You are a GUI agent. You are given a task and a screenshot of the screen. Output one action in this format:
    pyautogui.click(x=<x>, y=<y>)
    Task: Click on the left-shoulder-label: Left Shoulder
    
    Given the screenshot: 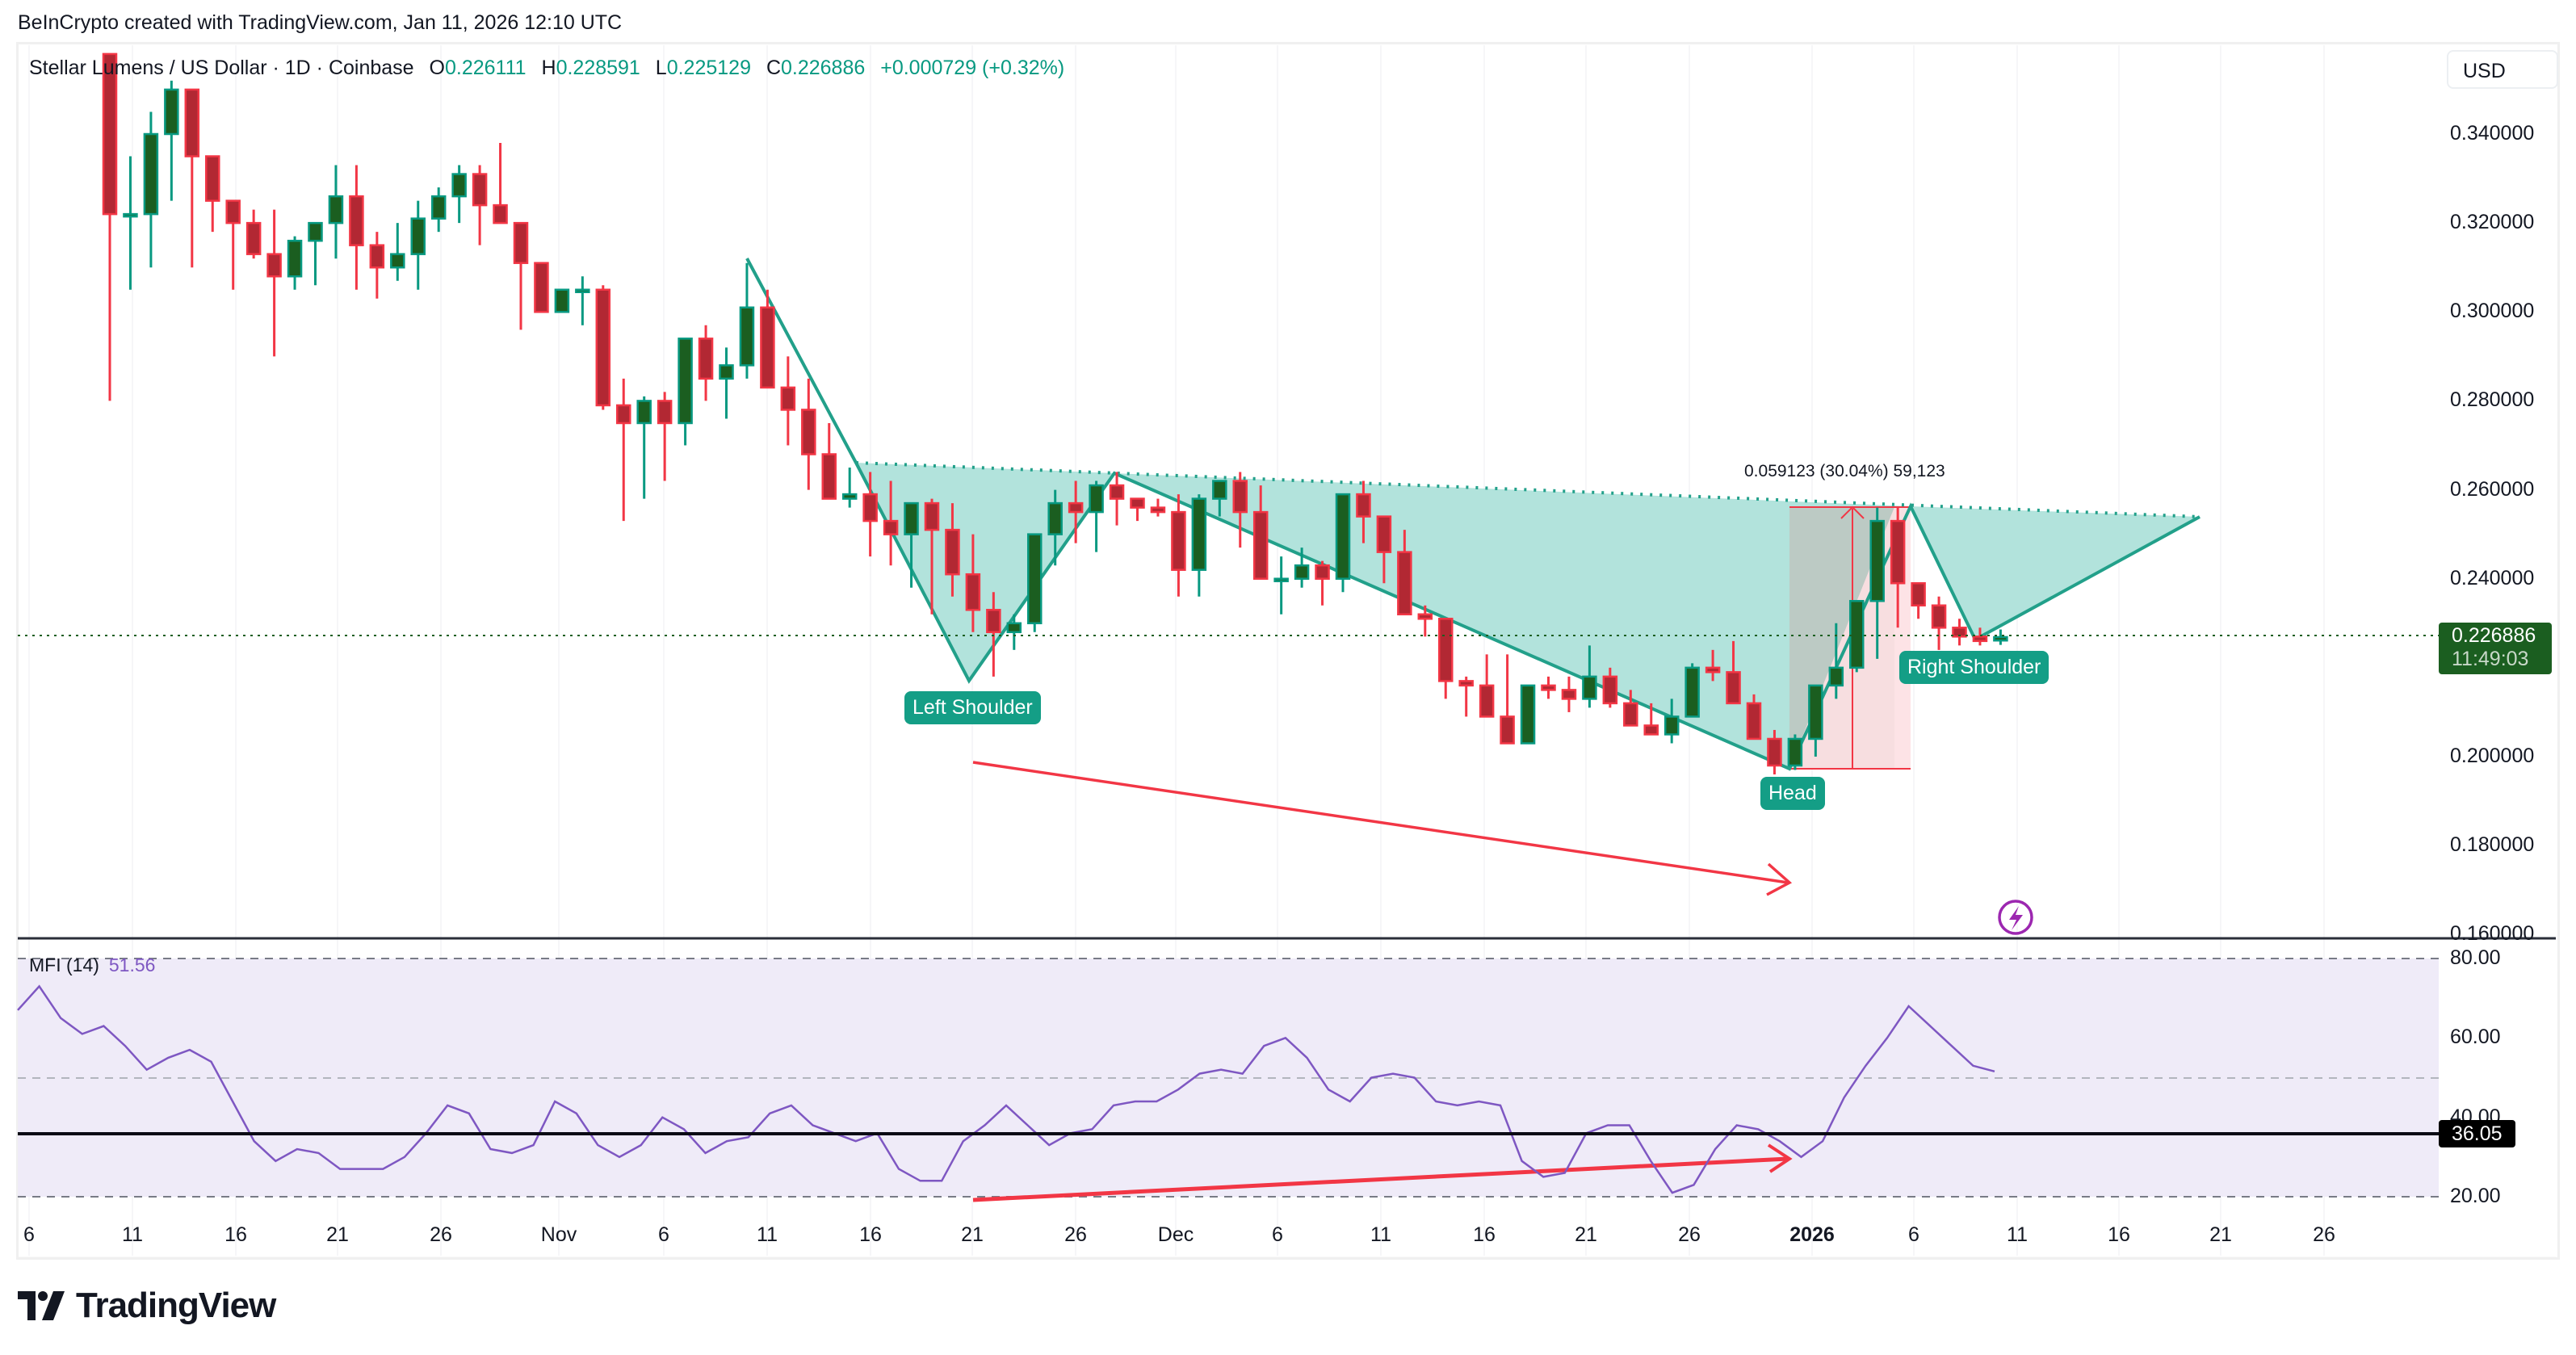 What is the action you would take?
    pyautogui.click(x=972, y=708)
    